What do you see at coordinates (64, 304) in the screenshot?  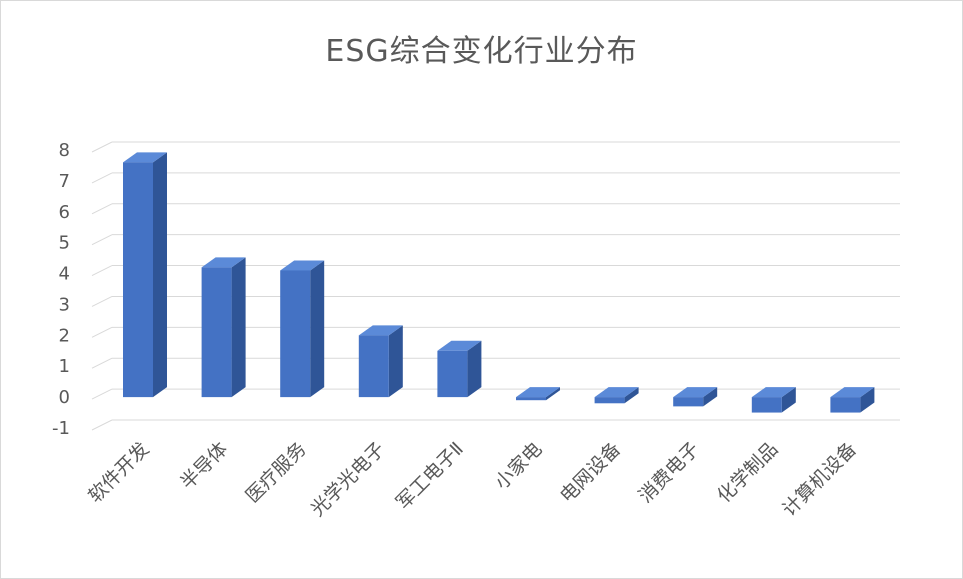 I see `y-tick-label: 3` at bounding box center [64, 304].